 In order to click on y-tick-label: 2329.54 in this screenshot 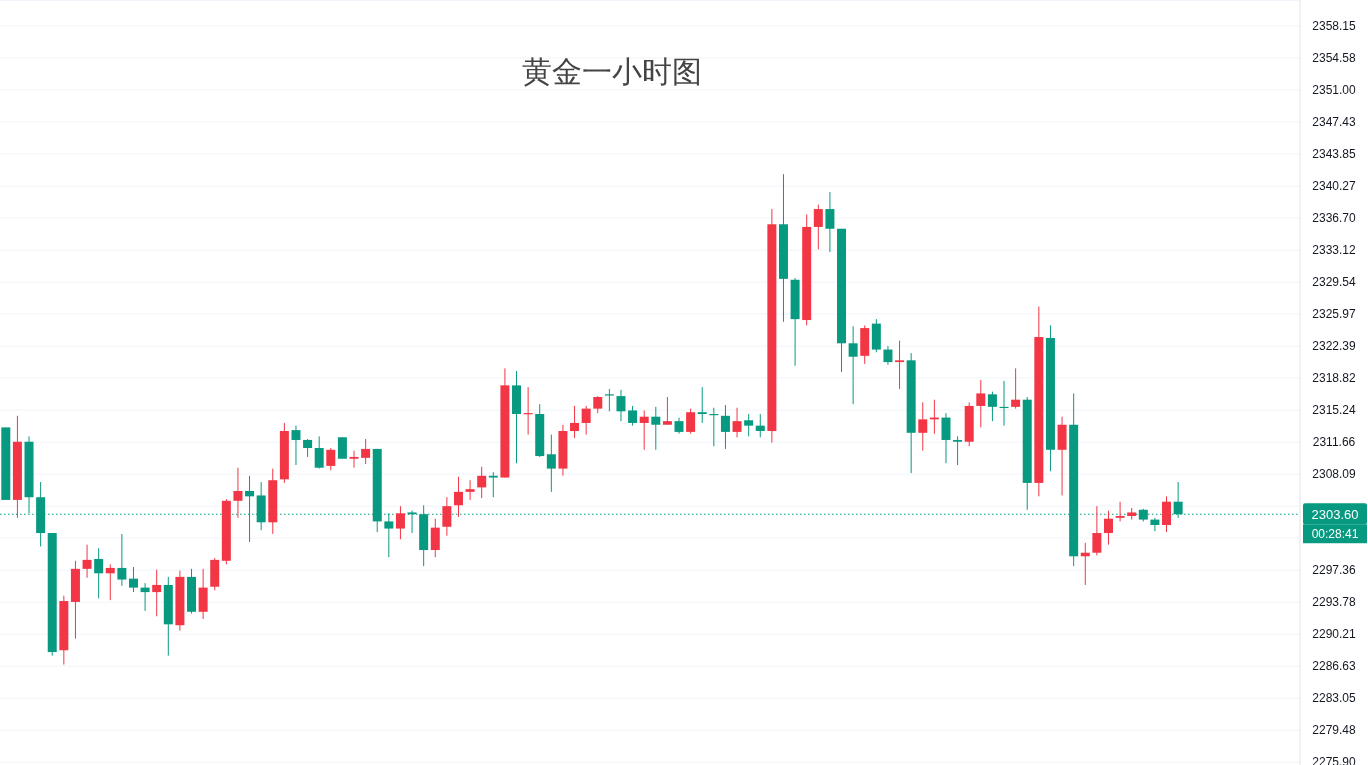, I will do `click(1334, 282)`.